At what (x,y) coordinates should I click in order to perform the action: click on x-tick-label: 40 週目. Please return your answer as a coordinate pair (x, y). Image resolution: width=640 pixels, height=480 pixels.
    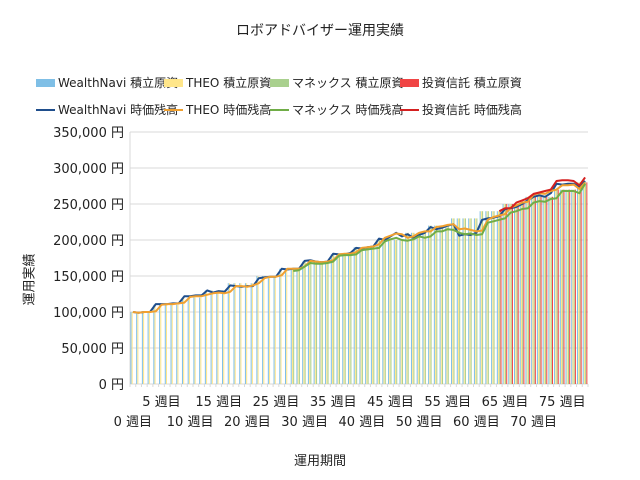
    Looking at the image, I should click on (362, 422).